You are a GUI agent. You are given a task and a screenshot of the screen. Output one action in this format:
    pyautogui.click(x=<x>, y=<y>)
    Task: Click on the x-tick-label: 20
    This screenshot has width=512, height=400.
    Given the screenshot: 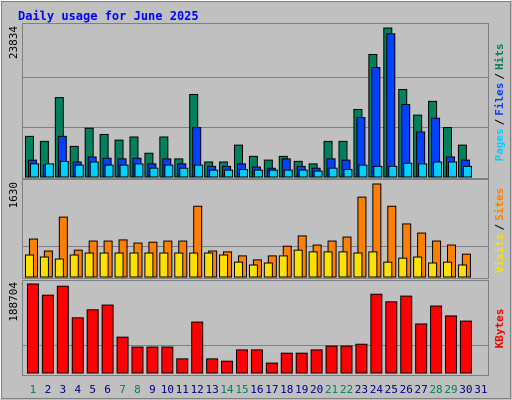 What is the action you would take?
    pyautogui.click(x=316, y=389)
    